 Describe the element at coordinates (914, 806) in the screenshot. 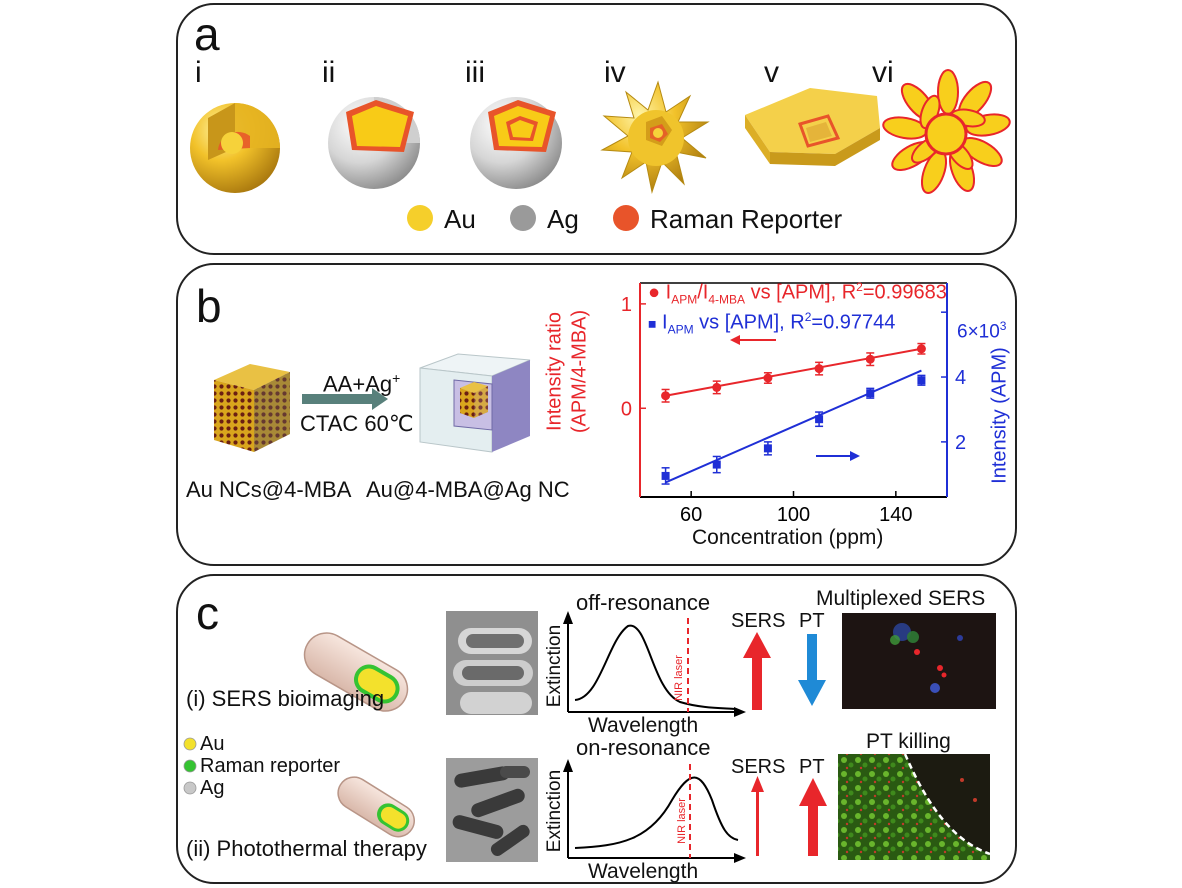

I see `pt-killing-image` at that location.